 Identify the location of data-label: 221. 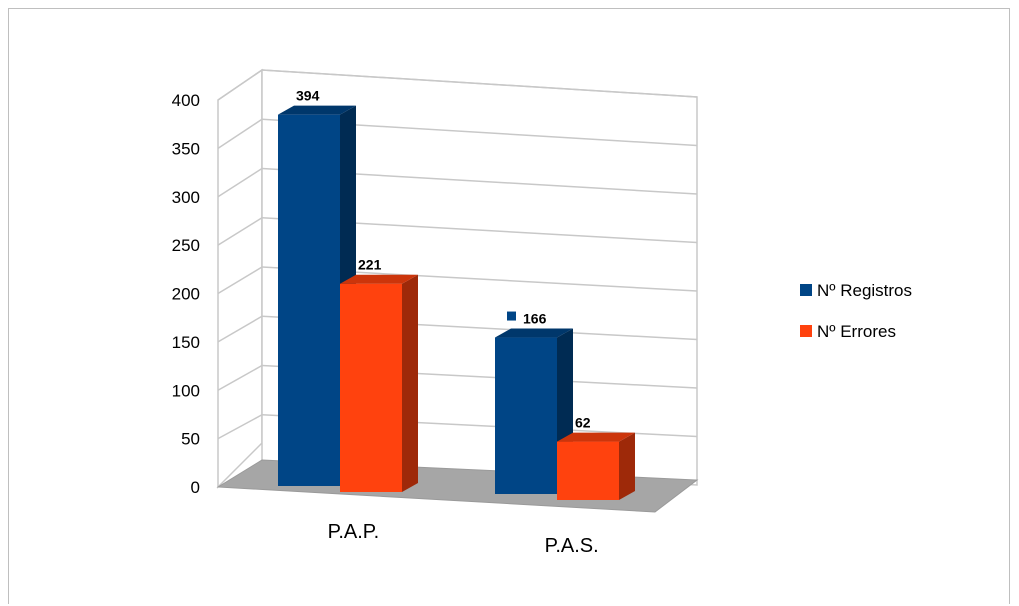
(370, 265).